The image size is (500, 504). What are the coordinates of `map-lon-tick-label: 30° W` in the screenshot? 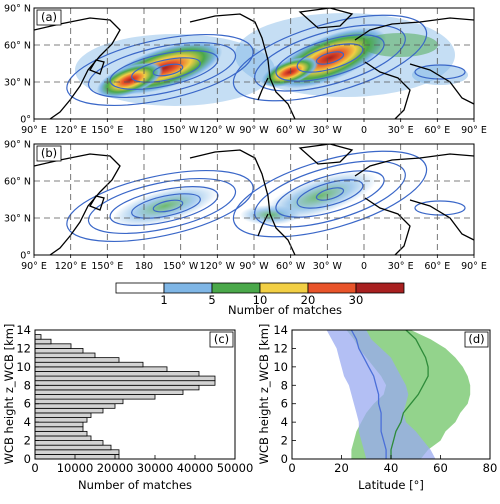 It's located at (328, 266).